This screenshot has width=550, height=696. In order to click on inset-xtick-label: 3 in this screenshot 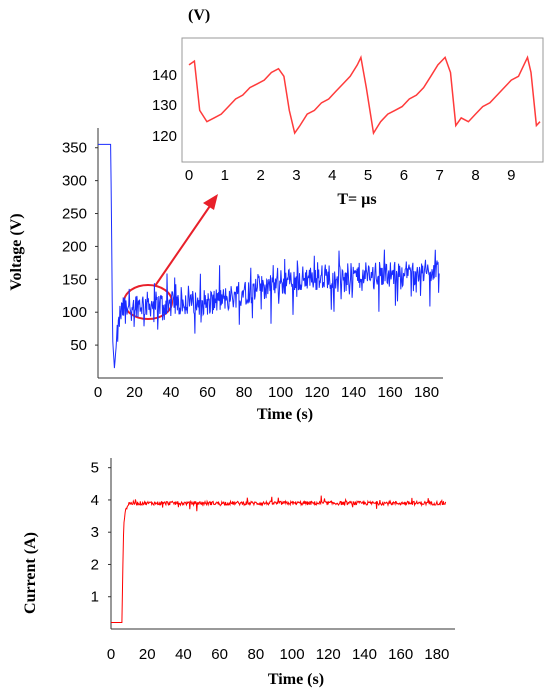, I will do `click(296, 175)`.